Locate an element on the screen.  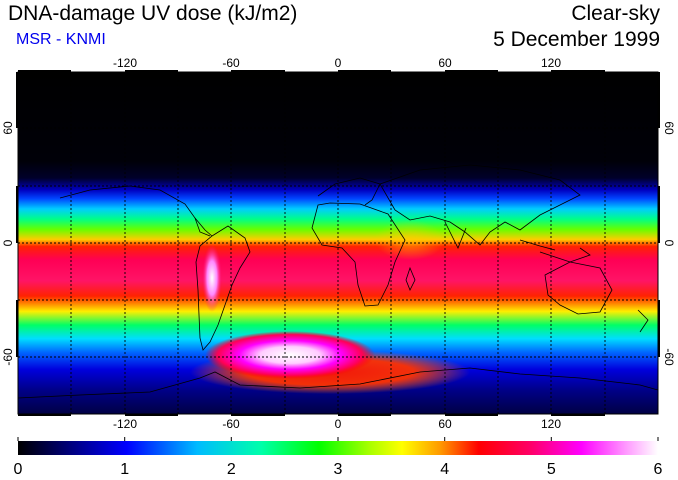
lon-label-top: -60 is located at coordinates (231, 63).